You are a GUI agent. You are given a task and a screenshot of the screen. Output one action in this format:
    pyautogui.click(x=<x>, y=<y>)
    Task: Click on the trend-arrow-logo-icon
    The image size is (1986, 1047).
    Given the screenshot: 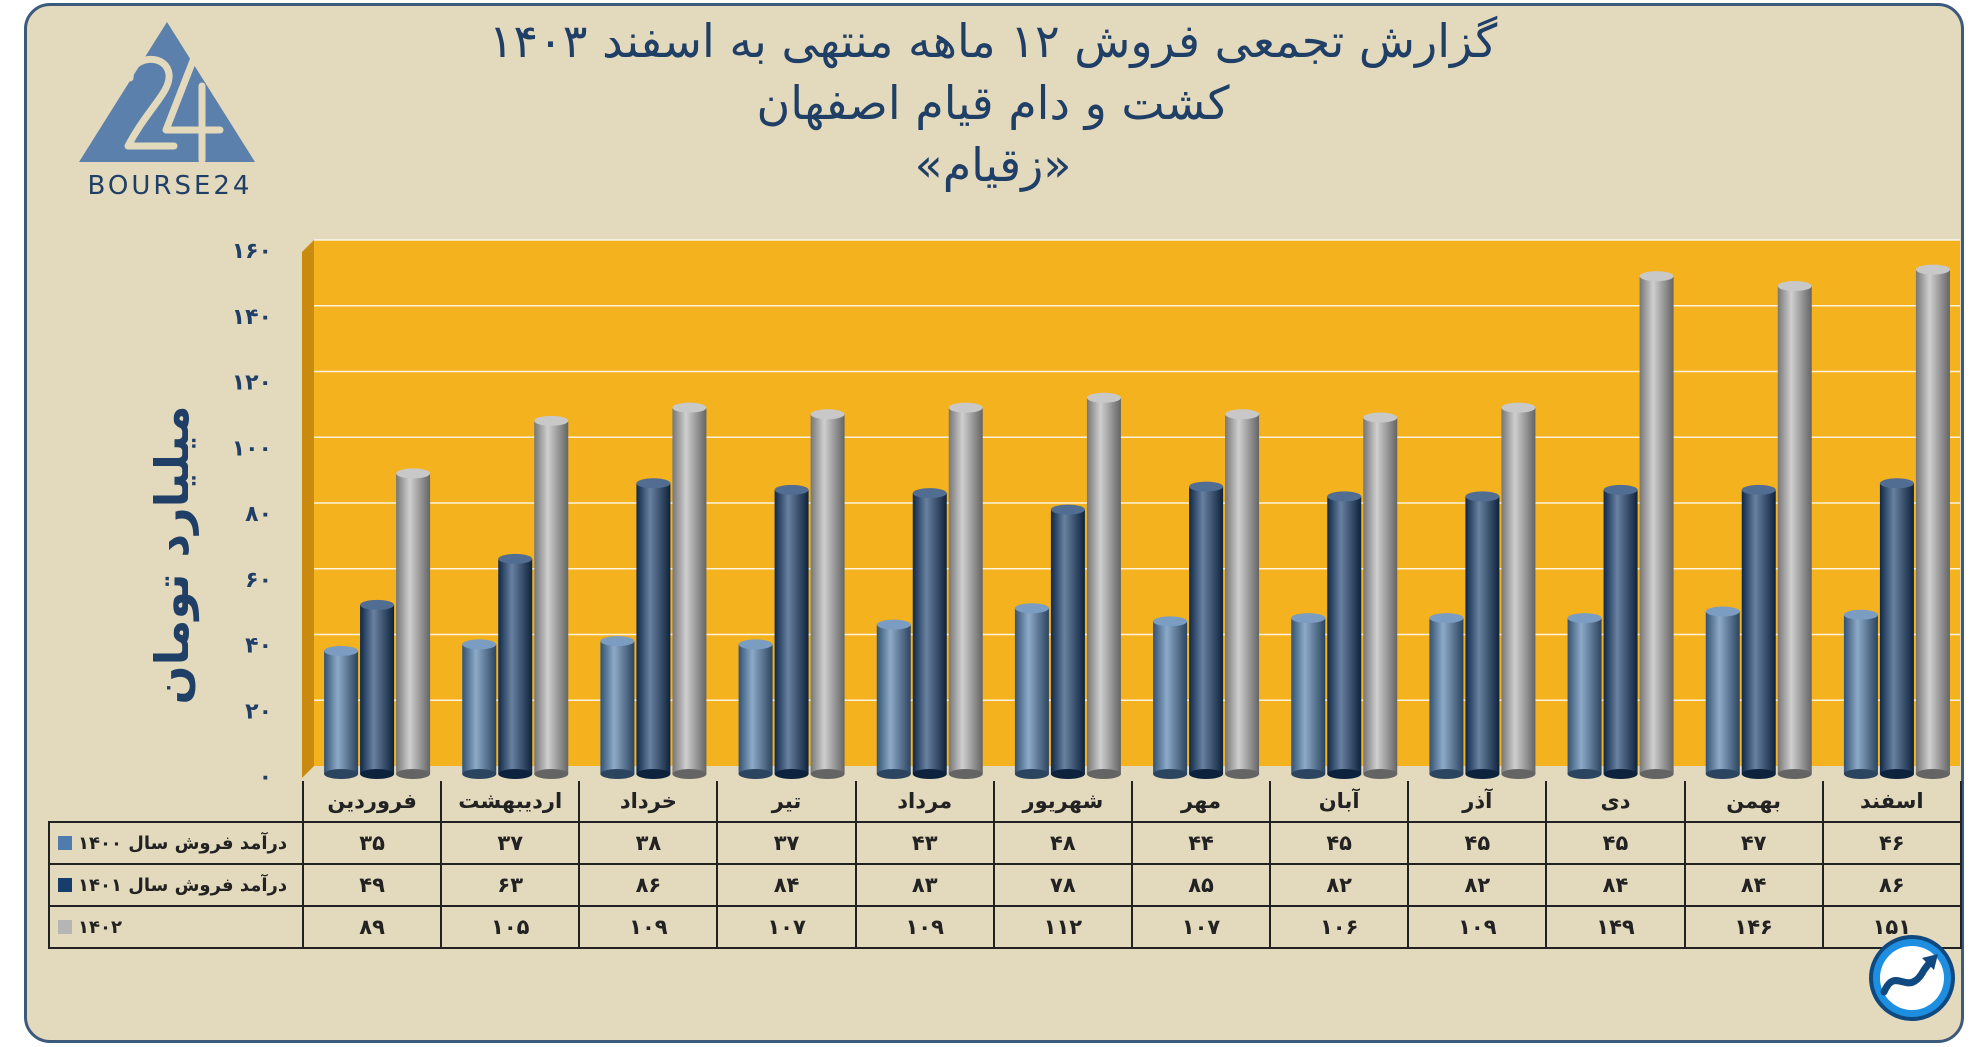 What is the action you would take?
    pyautogui.click(x=1912, y=978)
    